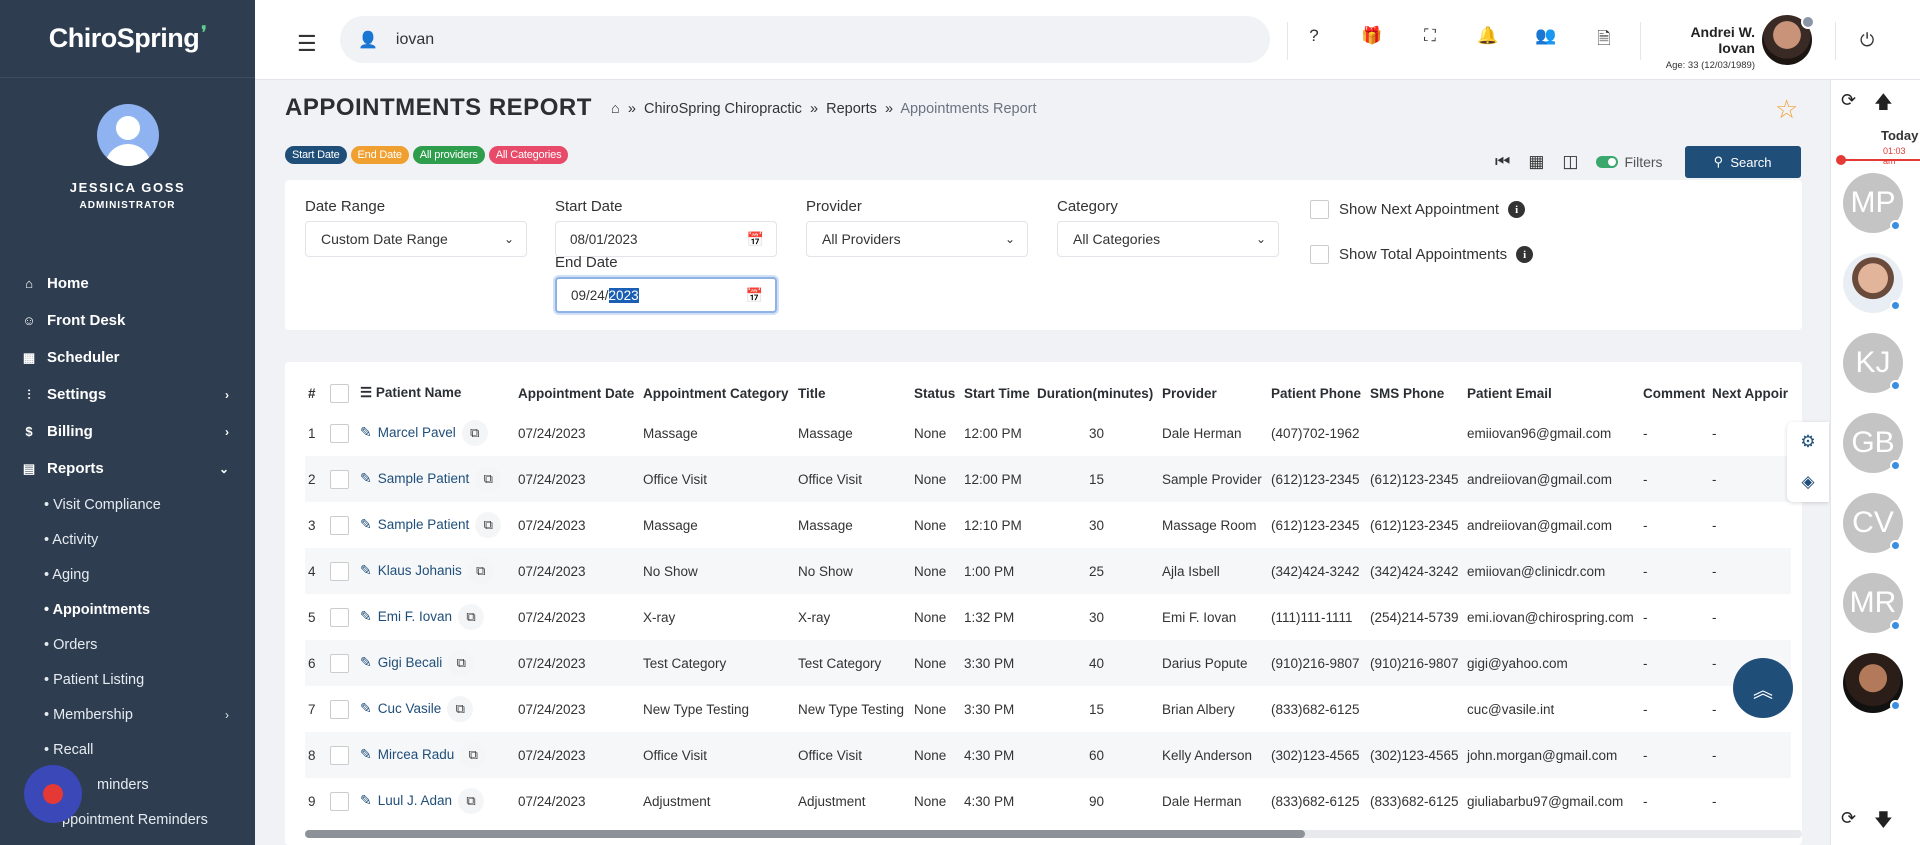 This screenshot has height=845, width=1920. What do you see at coordinates (415, 800) in the screenshot?
I see `patient-name-link: Luul J. Adan` at bounding box center [415, 800].